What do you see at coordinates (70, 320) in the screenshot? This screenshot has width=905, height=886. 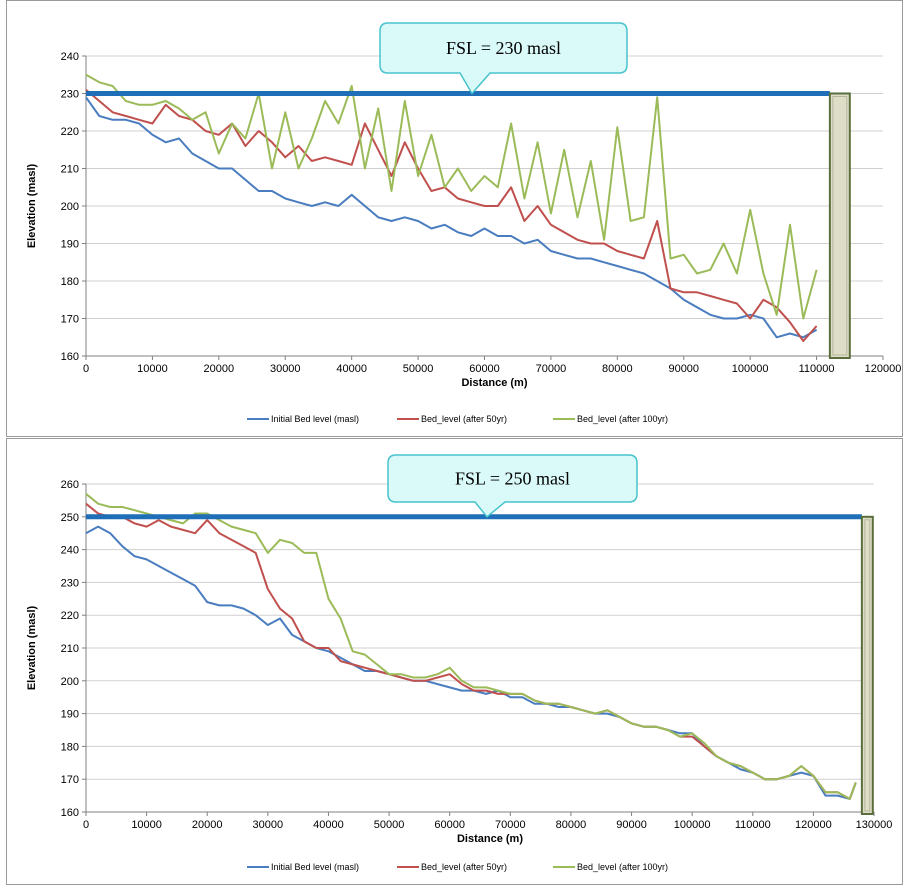 I see `chart-1-y-tick-label: 170` at bounding box center [70, 320].